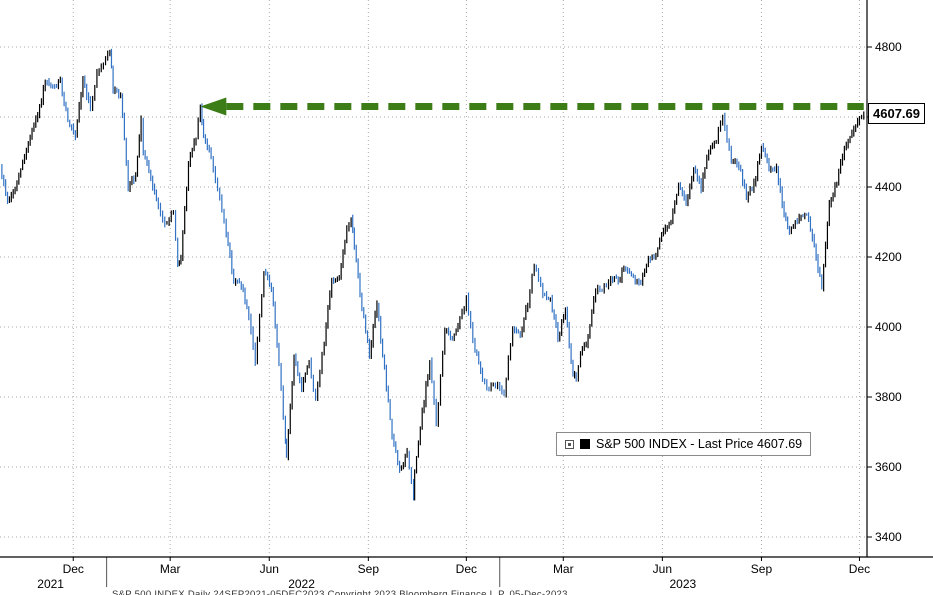  What do you see at coordinates (213, 106) in the screenshot?
I see `arrow-head` at bounding box center [213, 106].